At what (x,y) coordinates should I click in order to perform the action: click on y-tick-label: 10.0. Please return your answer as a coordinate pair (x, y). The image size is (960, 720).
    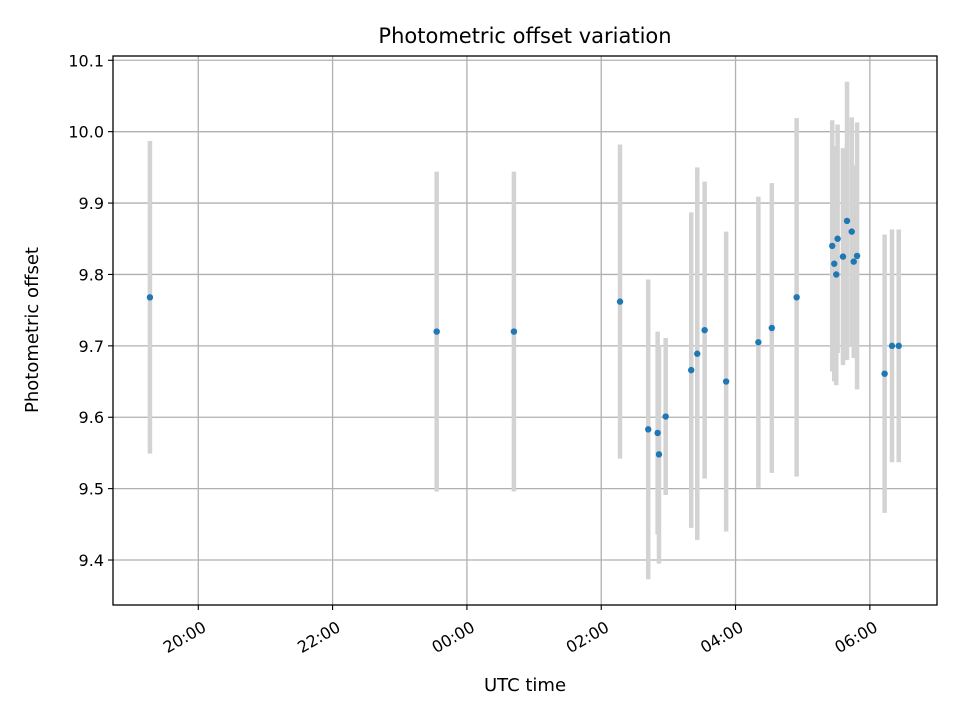
    Looking at the image, I should click on (86, 132).